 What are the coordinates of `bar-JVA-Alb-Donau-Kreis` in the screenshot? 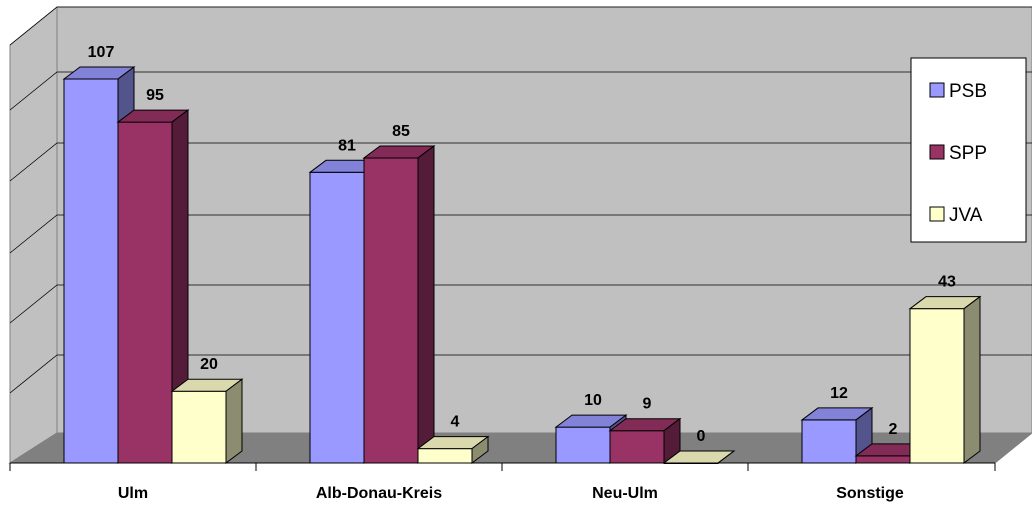 It's located at (453, 449).